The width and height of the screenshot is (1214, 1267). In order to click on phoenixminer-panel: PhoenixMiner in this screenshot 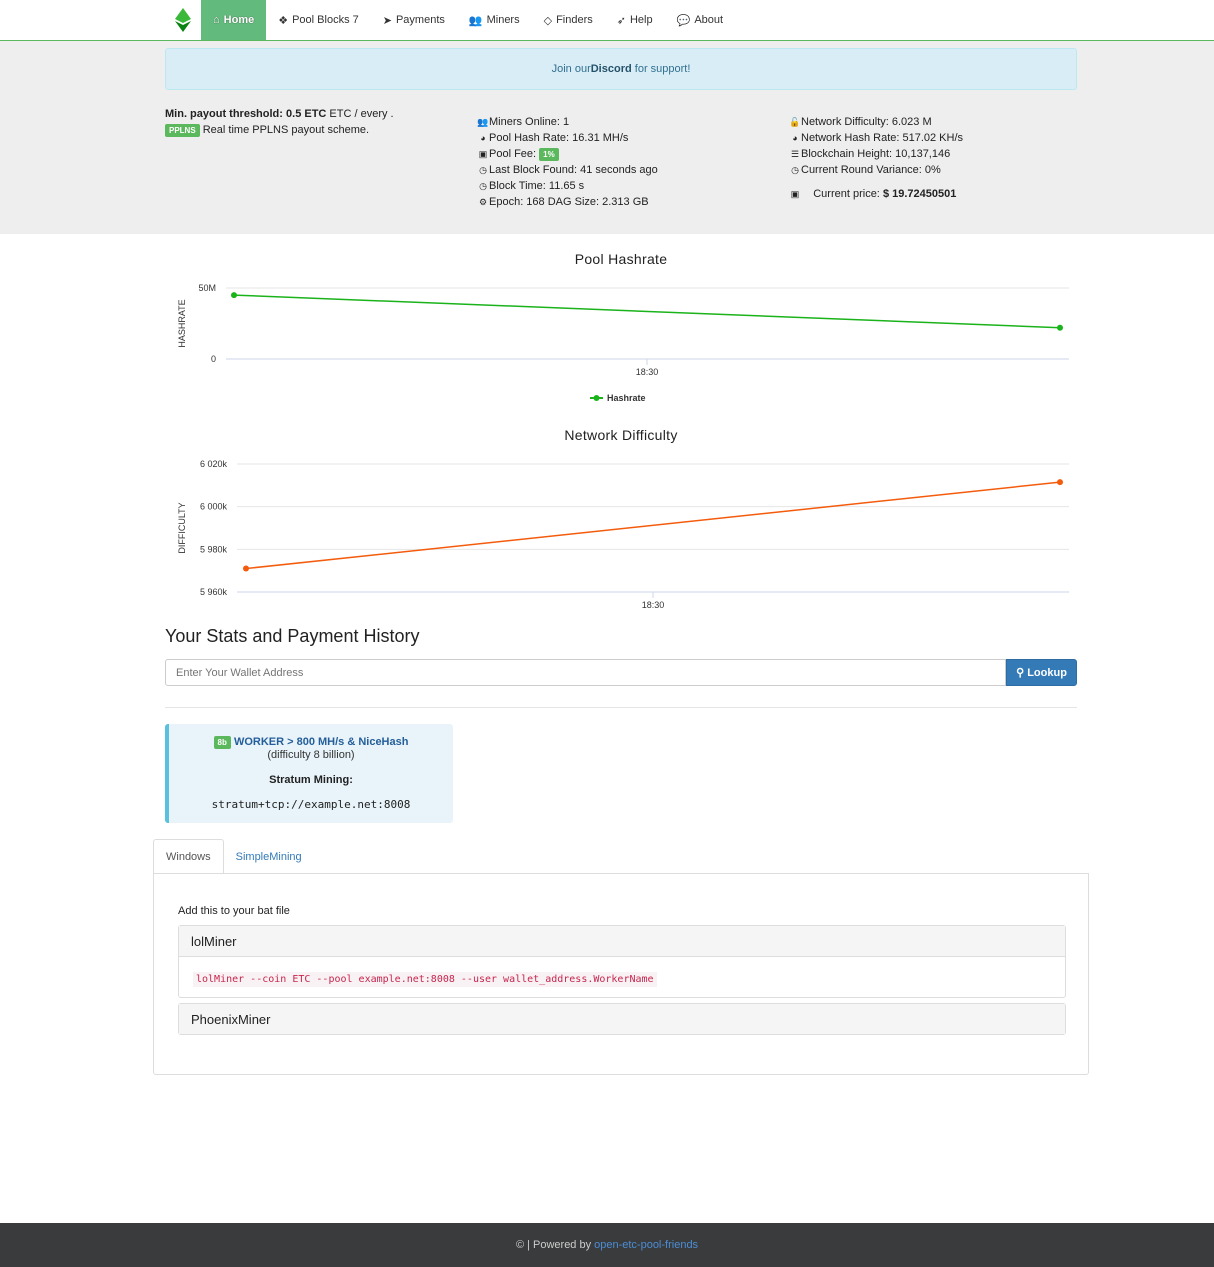, I will do `click(622, 1019)`.